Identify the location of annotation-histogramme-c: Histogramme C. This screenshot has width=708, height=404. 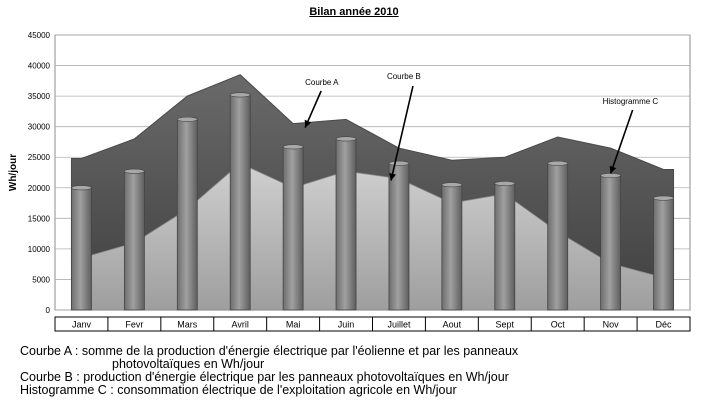
(631, 101).